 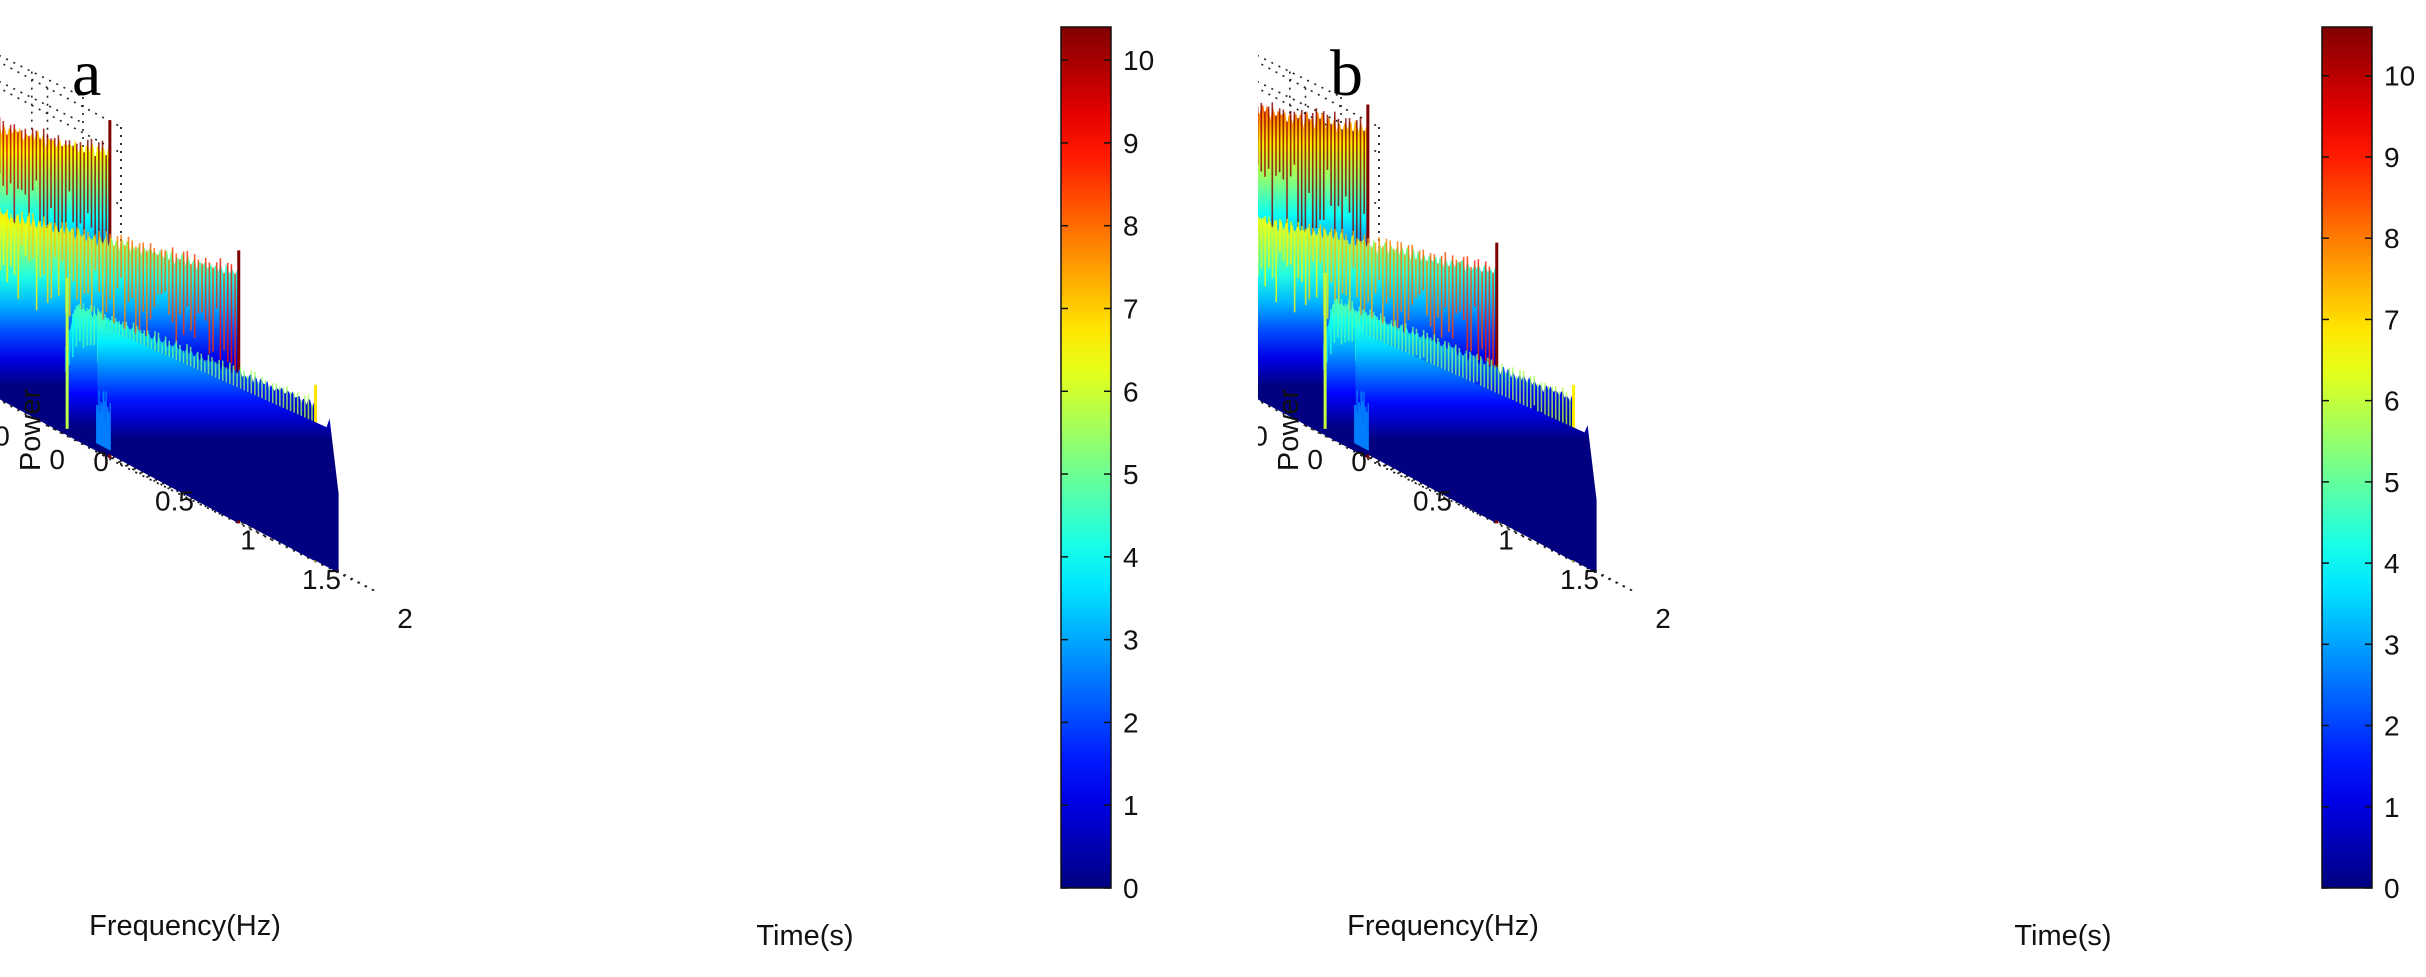 What do you see at coordinates (1346, 73) in the screenshot?
I see `panel-letter: b` at bounding box center [1346, 73].